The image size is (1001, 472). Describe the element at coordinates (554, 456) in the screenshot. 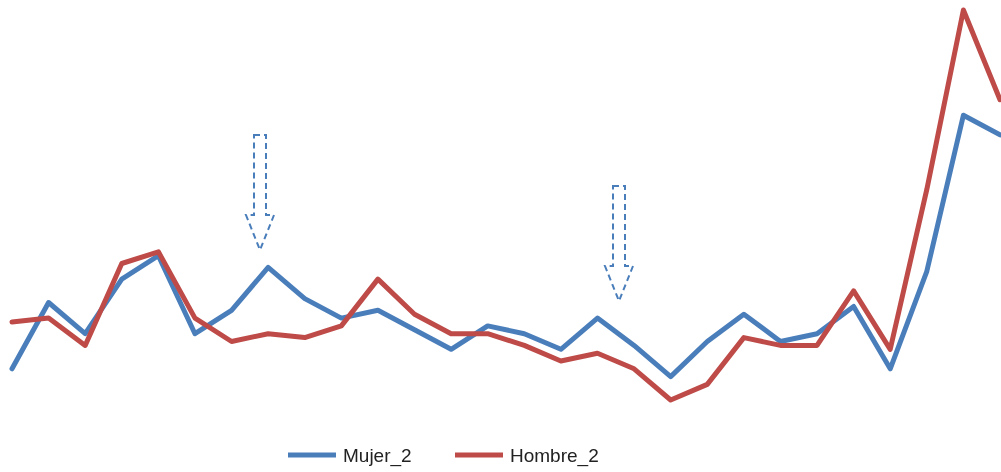

I see `legend-label: Hombre_2` at that location.